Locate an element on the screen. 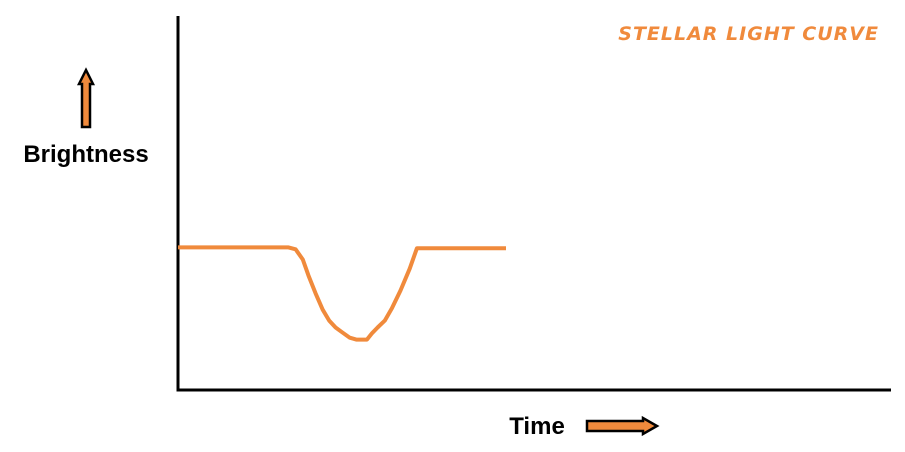 The width and height of the screenshot is (905, 452). series-layer is located at coordinates (342, 293).